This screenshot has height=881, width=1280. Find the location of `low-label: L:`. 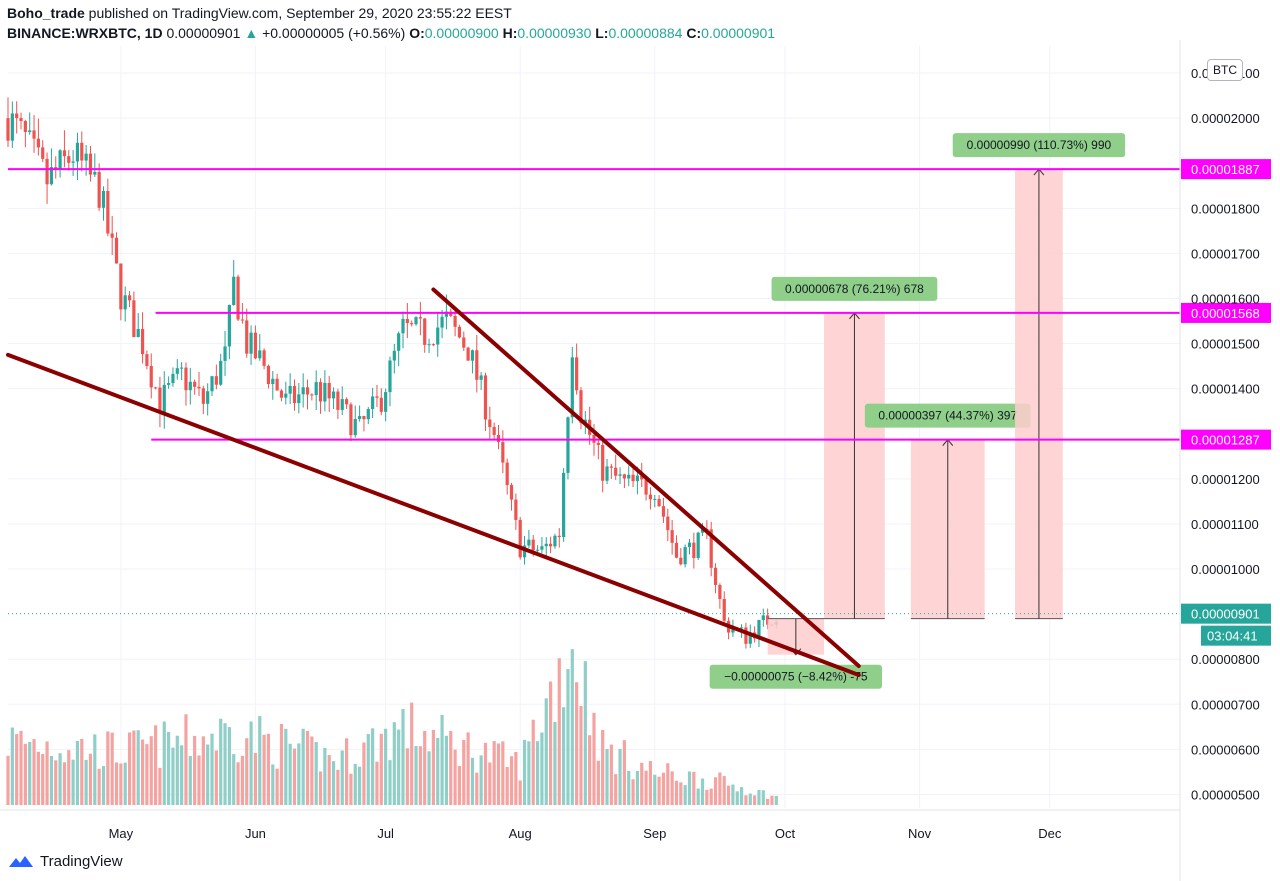

low-label: L: is located at coordinates (602, 33).